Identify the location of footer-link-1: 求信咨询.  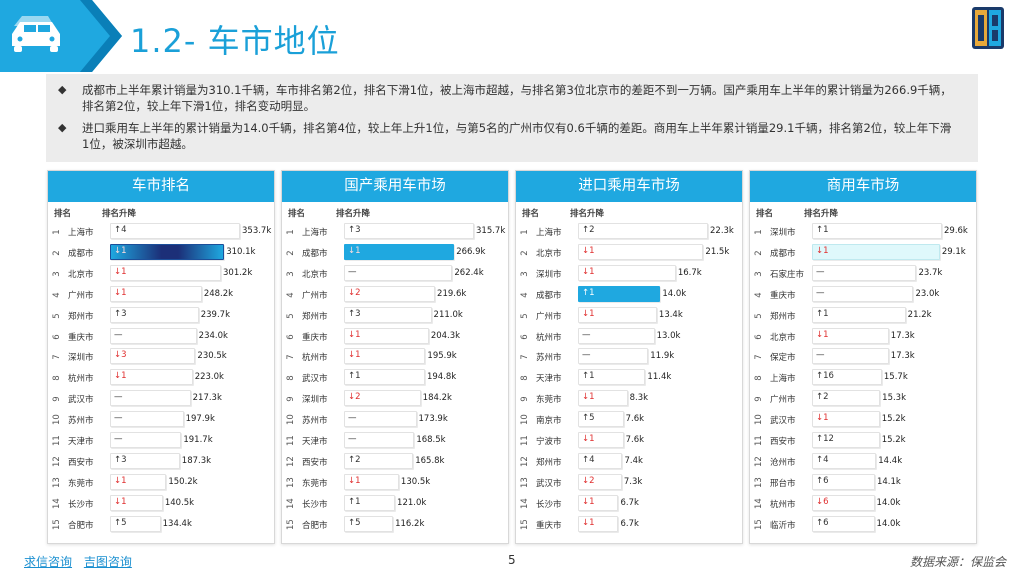
(48, 562).